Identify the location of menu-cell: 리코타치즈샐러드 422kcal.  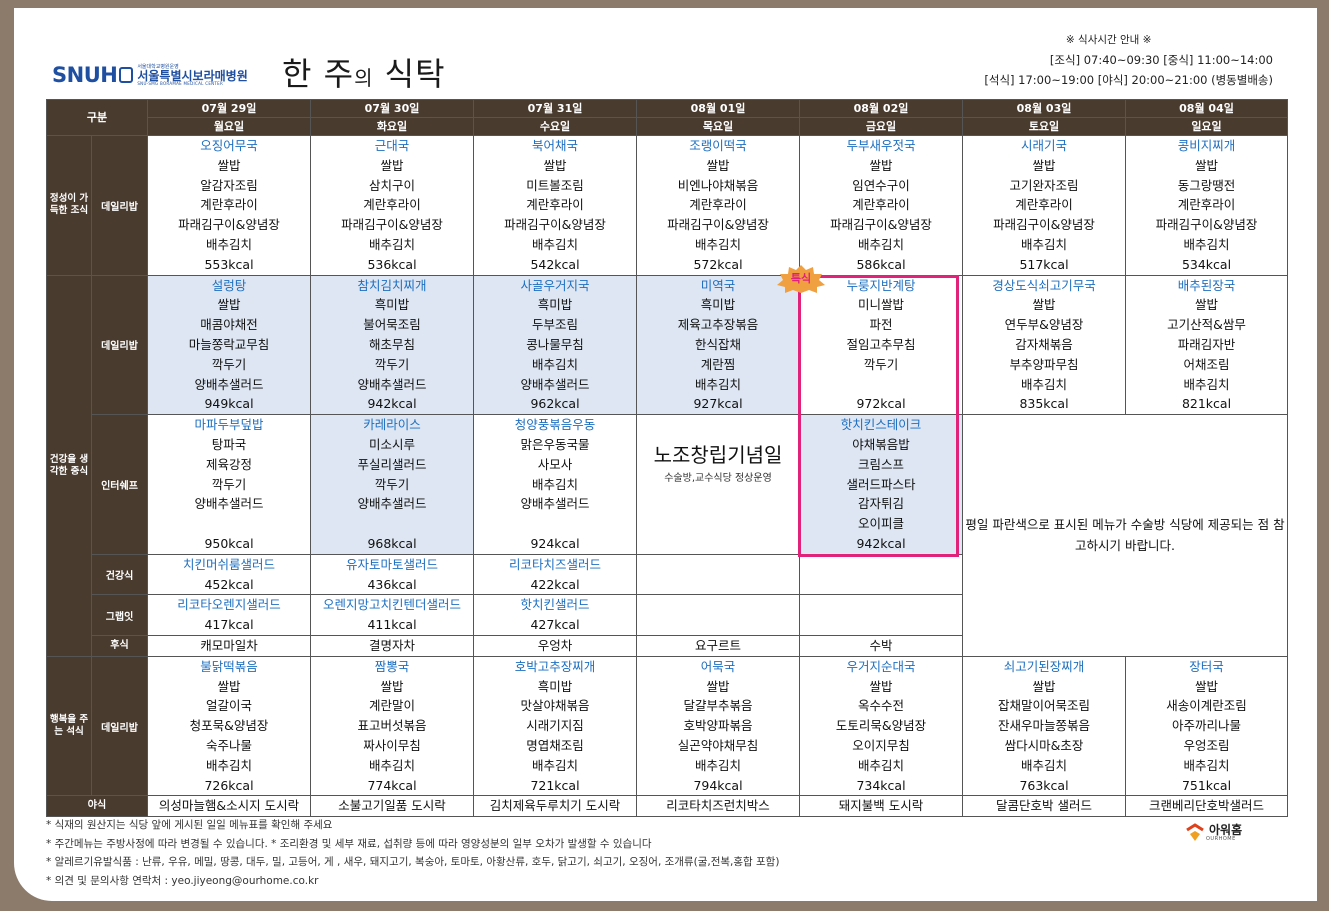
(555, 574).